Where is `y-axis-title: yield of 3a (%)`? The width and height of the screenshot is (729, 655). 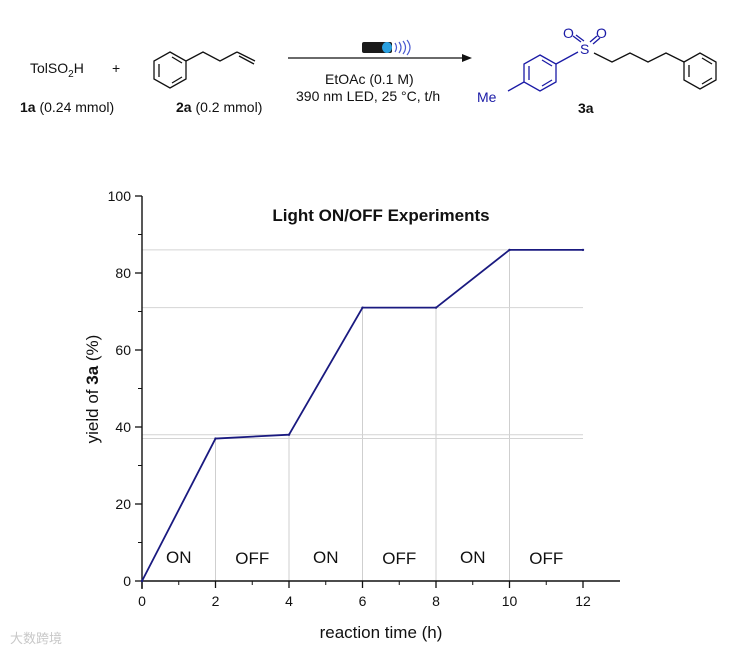 y-axis-title: yield of 3a (%) is located at coordinates (92, 389).